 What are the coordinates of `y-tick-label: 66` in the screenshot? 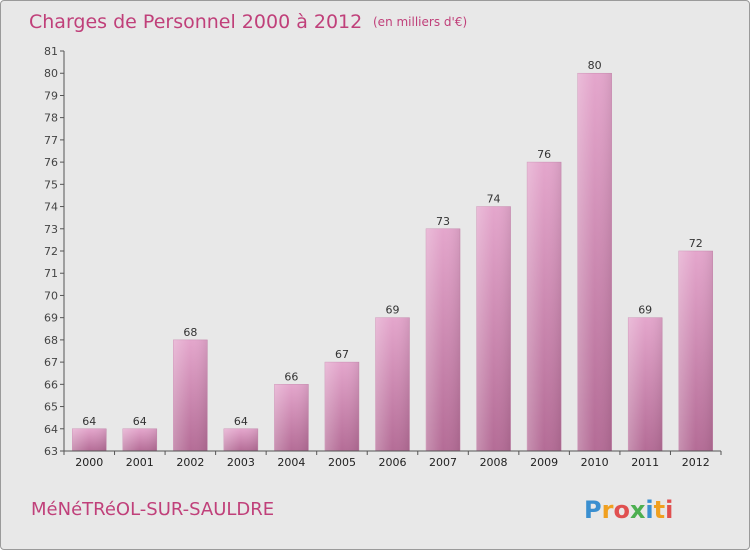 It's located at (51, 384).